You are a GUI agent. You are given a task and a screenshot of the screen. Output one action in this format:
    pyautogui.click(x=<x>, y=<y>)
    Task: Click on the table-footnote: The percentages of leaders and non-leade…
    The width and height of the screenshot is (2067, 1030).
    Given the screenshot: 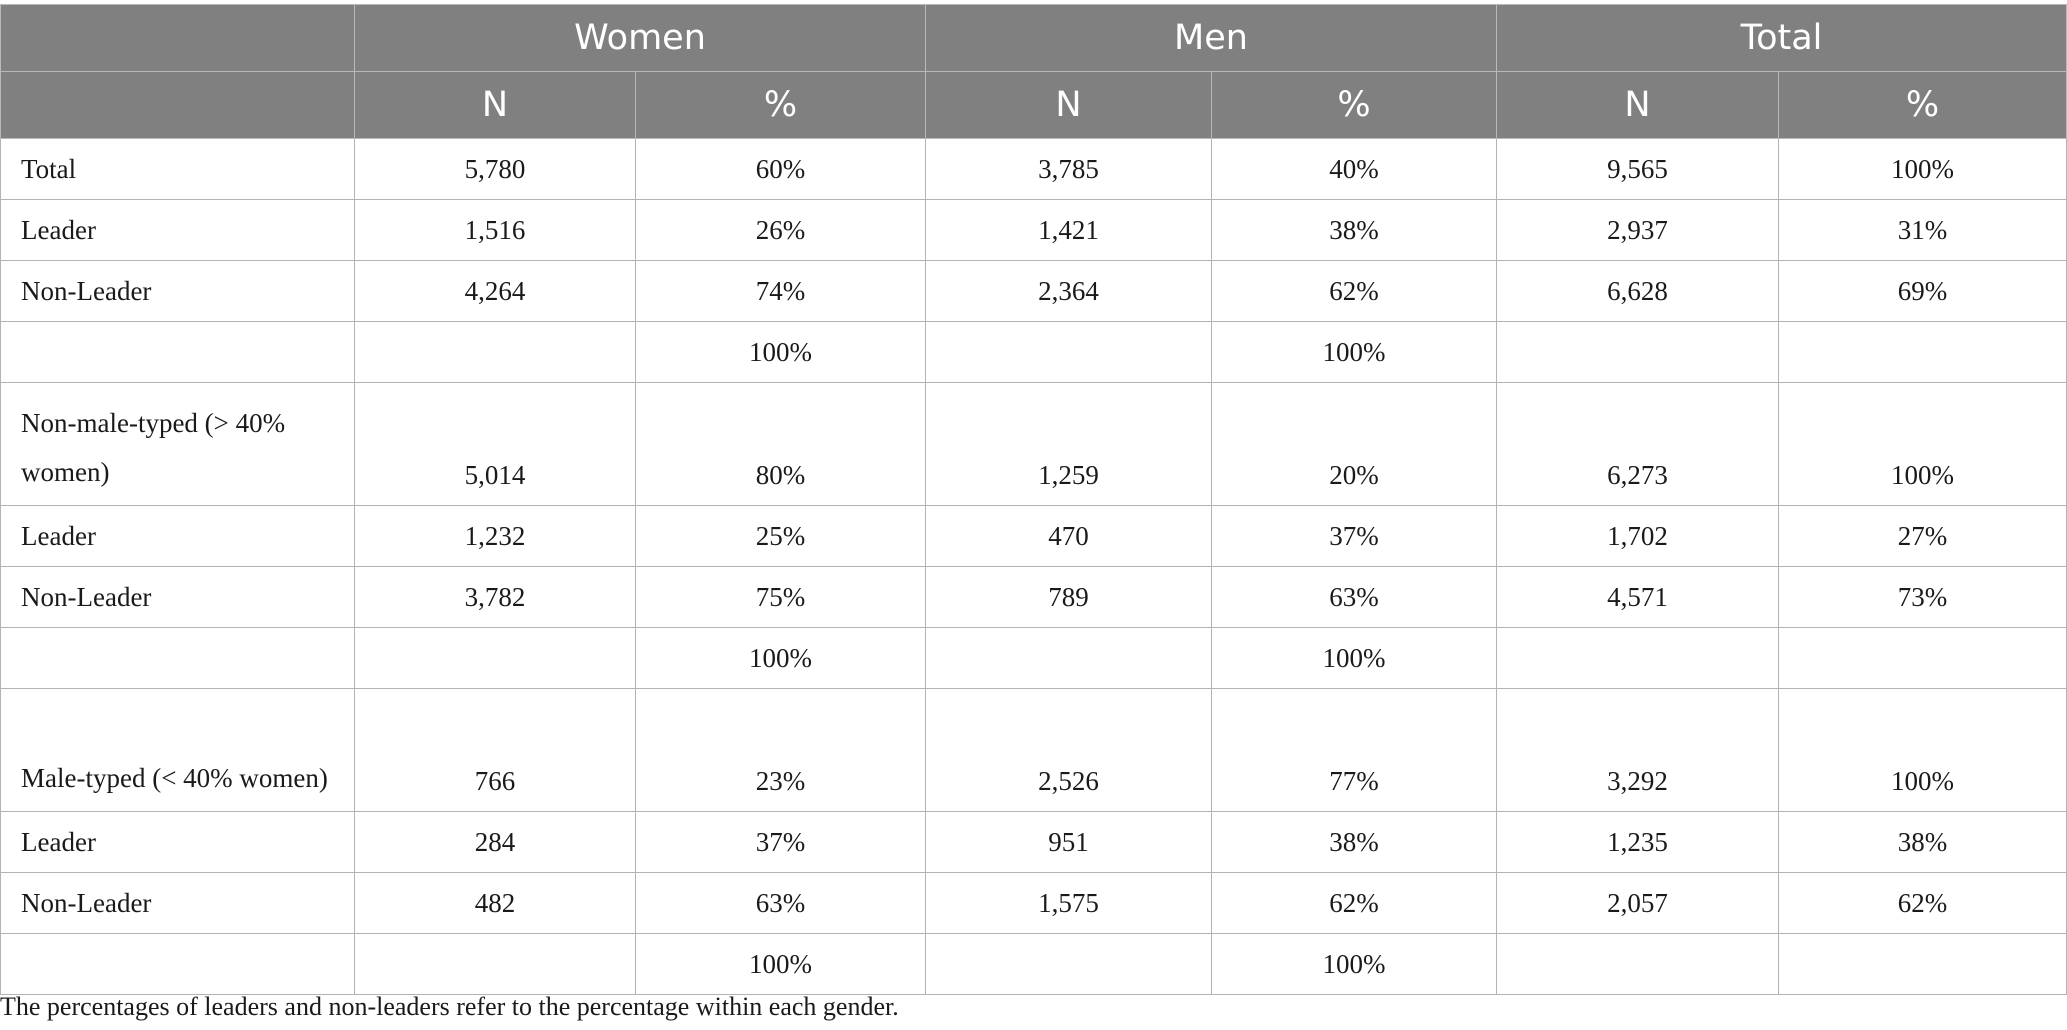 What is the action you would take?
    pyautogui.click(x=449, y=1006)
    